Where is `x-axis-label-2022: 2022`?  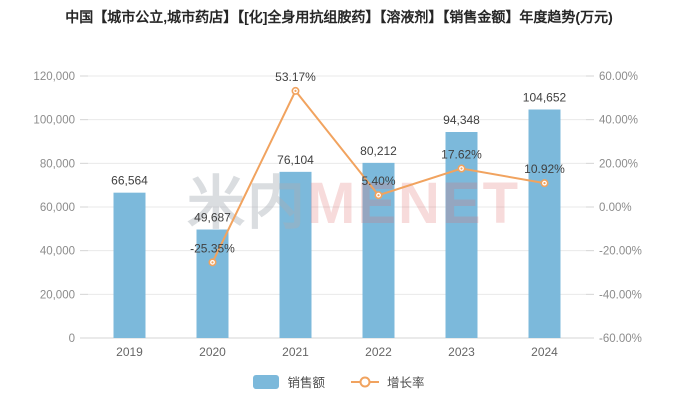 x-axis-label-2022: 2022 is located at coordinates (378, 352).